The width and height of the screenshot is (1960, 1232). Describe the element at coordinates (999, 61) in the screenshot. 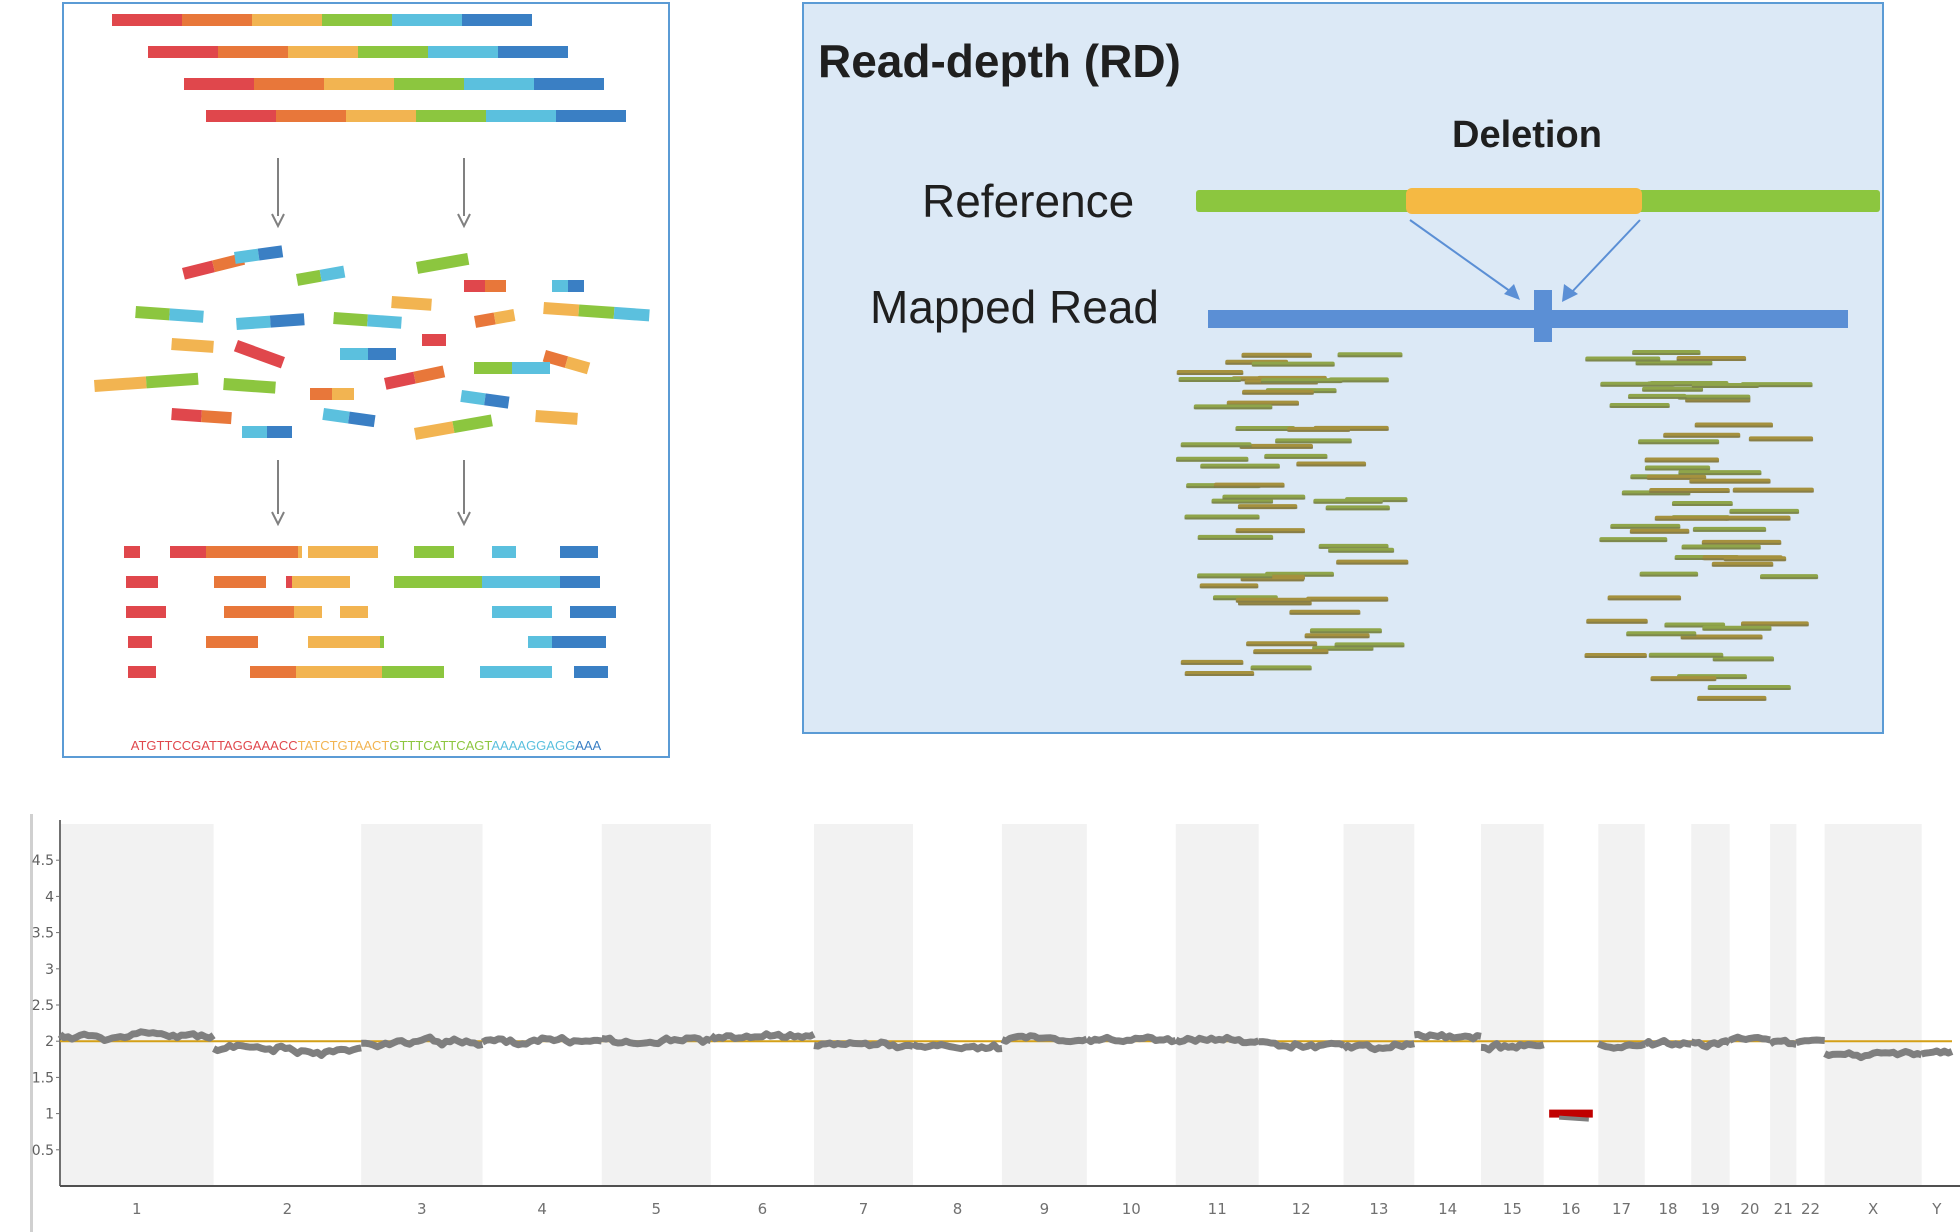

I see `read-depth-title: Read-depth (RD)` at that location.